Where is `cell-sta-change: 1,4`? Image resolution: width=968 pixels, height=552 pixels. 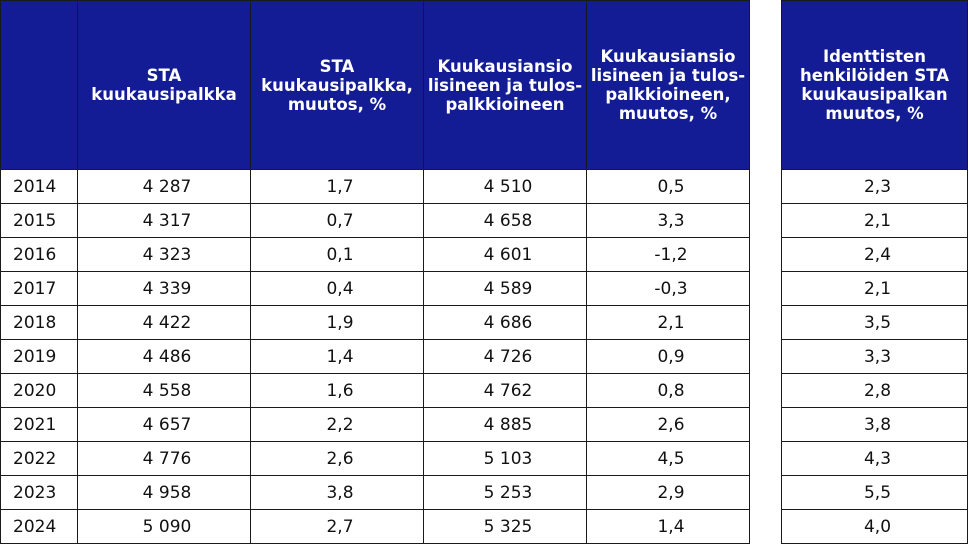
cell-sta-change: 1,4 is located at coordinates (337, 356).